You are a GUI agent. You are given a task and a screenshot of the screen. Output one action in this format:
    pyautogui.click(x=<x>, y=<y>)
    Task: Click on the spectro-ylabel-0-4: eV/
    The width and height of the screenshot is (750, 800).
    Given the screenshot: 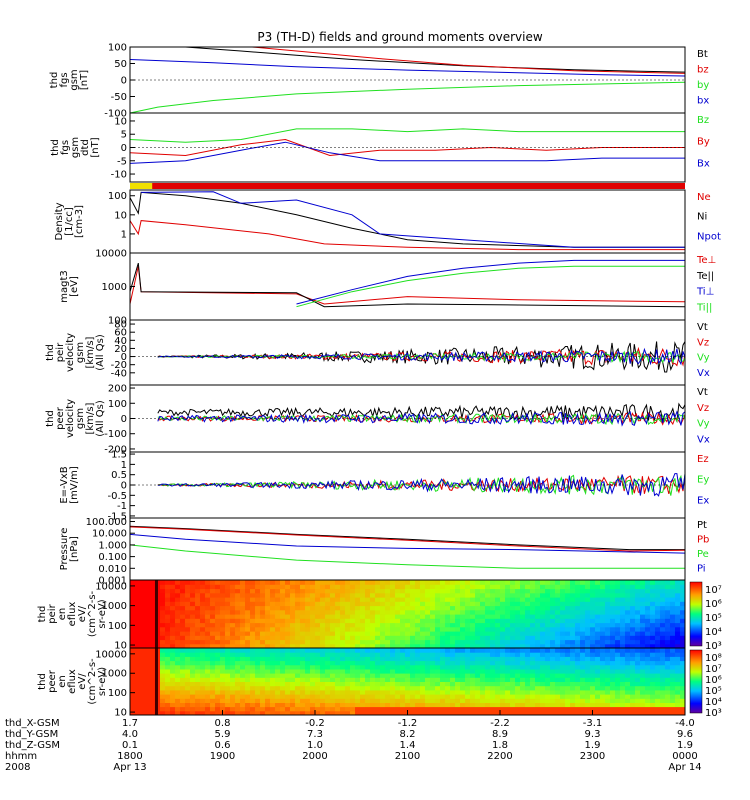 What is the action you would take?
    pyautogui.click(x=82, y=613)
    